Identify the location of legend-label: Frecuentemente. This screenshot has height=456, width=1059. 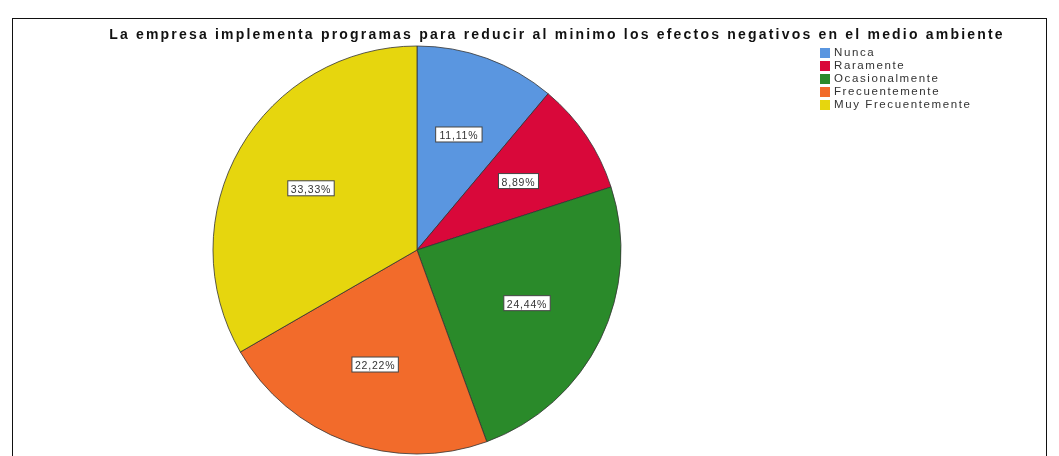
(887, 91).